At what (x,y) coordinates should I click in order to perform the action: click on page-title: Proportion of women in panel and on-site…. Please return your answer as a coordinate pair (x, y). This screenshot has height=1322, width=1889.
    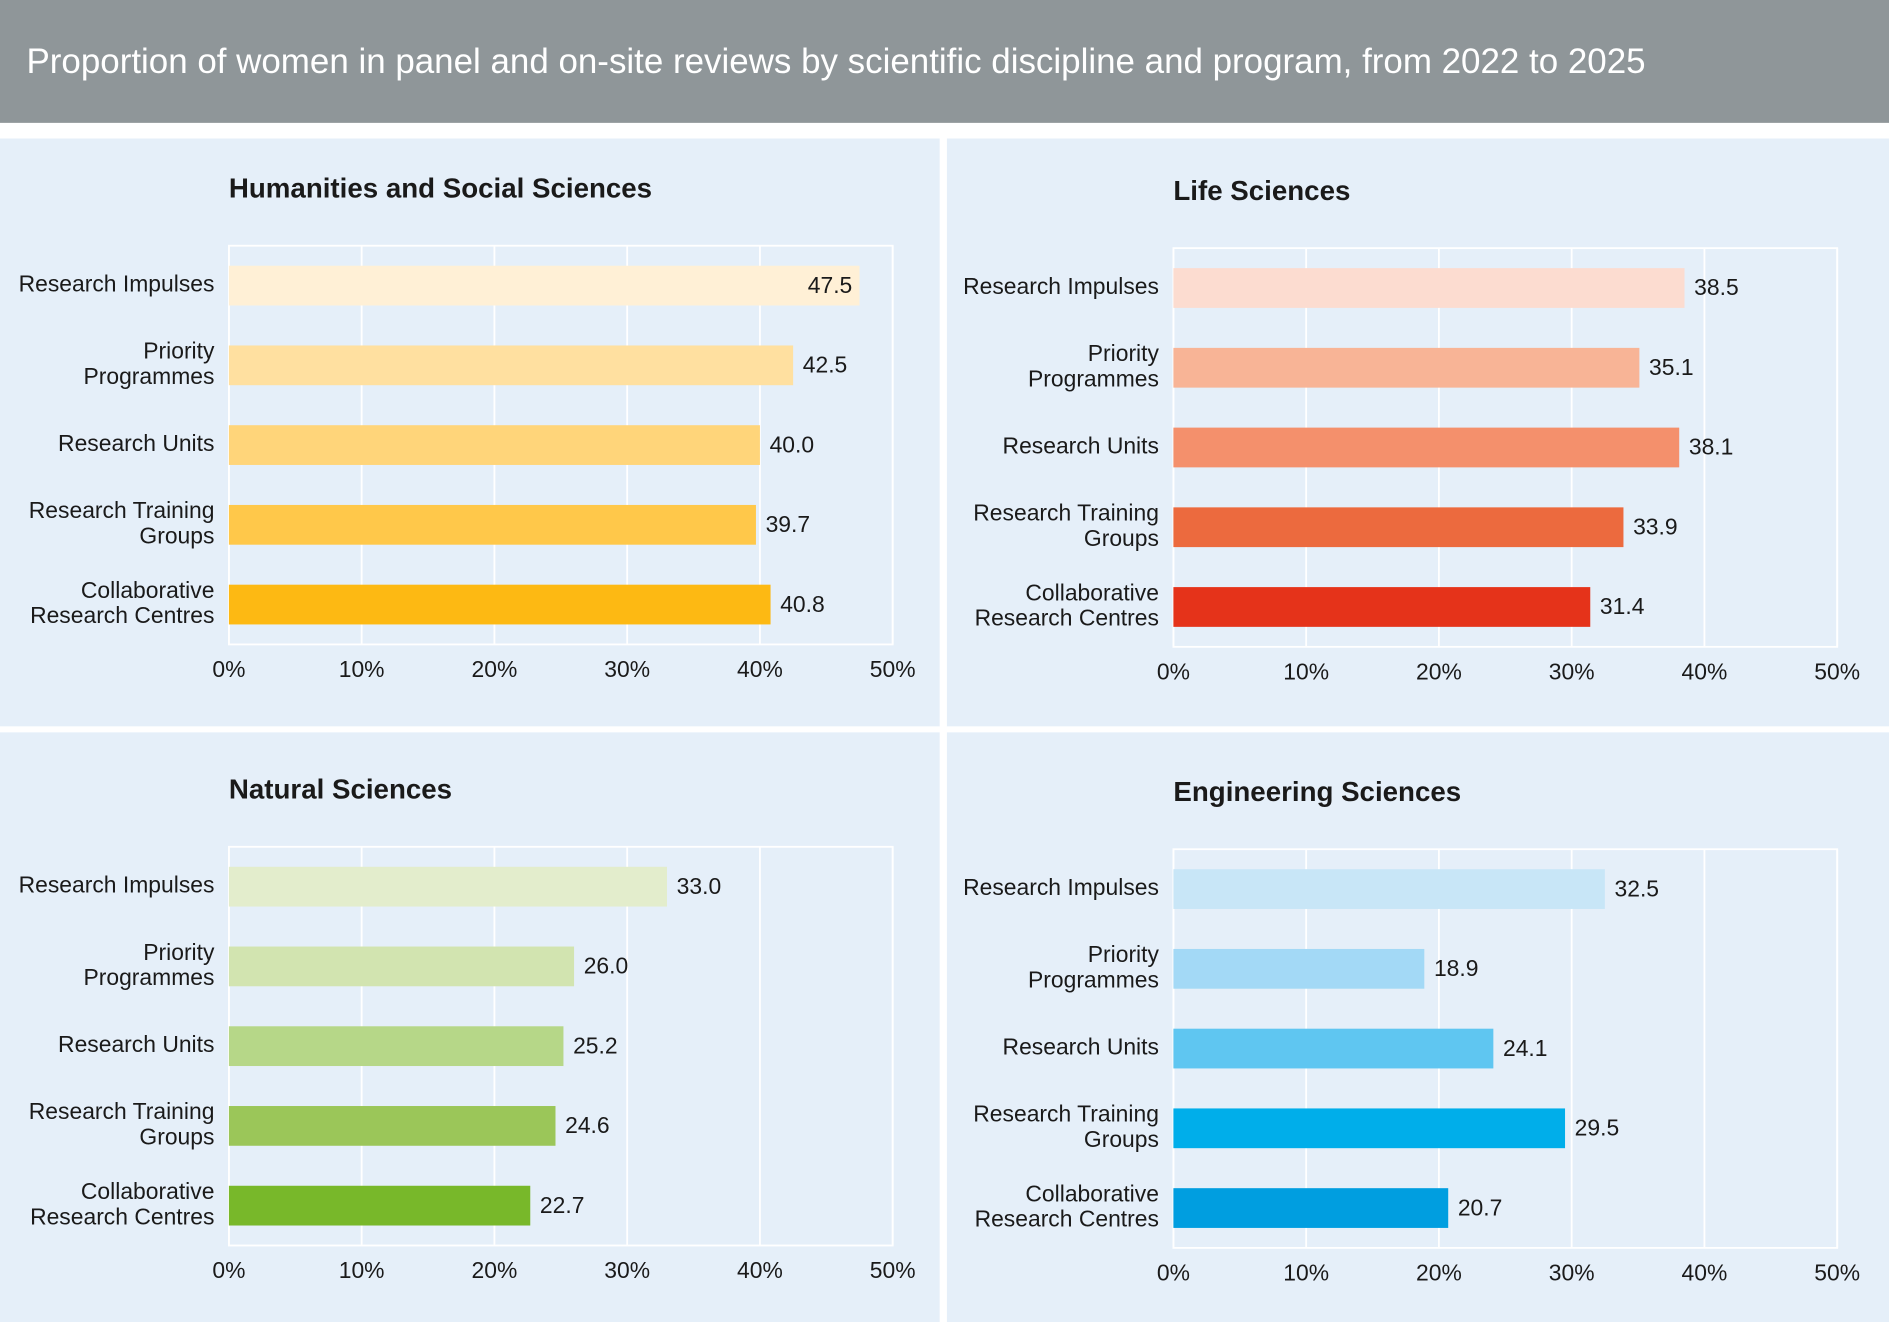
    Looking at the image, I should click on (836, 61).